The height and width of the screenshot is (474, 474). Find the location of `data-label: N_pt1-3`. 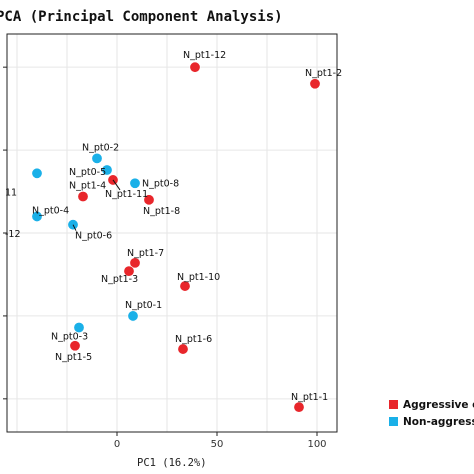

data-label: N_pt1-3 is located at coordinates (119, 279).